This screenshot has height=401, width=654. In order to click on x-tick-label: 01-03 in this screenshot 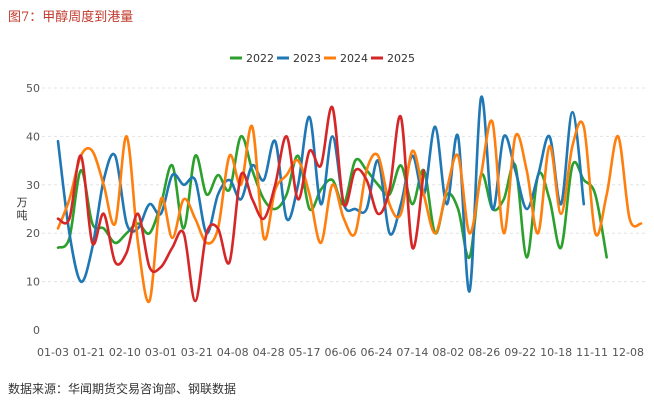, I will do `click(53, 352)`.